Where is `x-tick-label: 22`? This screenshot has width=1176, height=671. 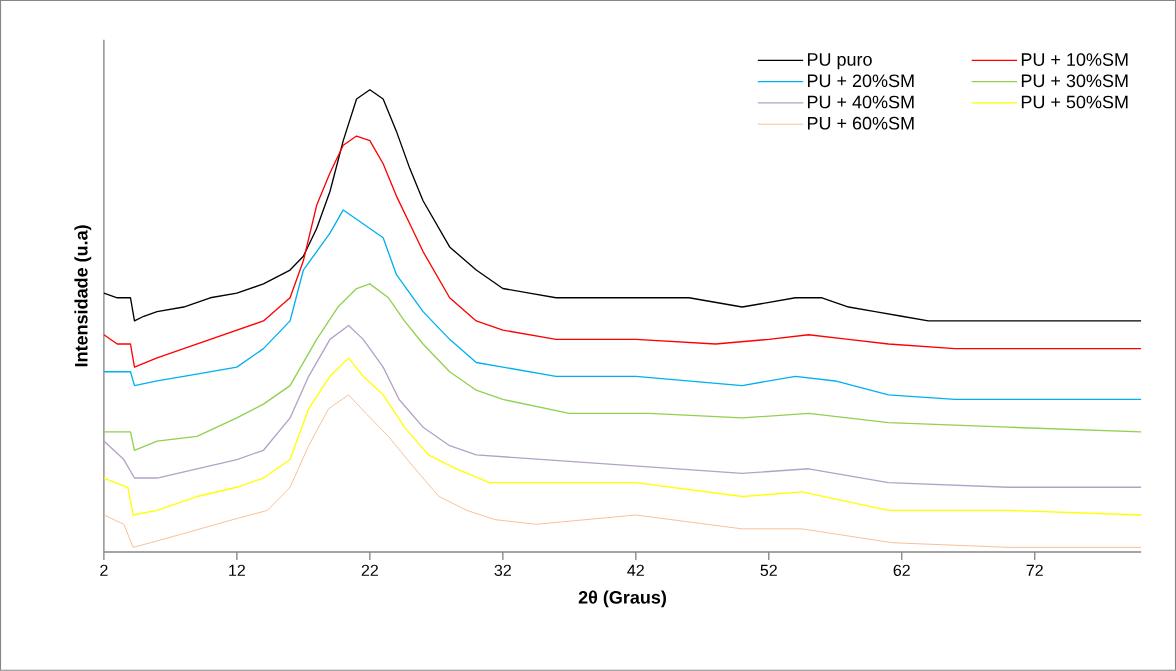
x-tick-label: 22 is located at coordinates (369, 570).